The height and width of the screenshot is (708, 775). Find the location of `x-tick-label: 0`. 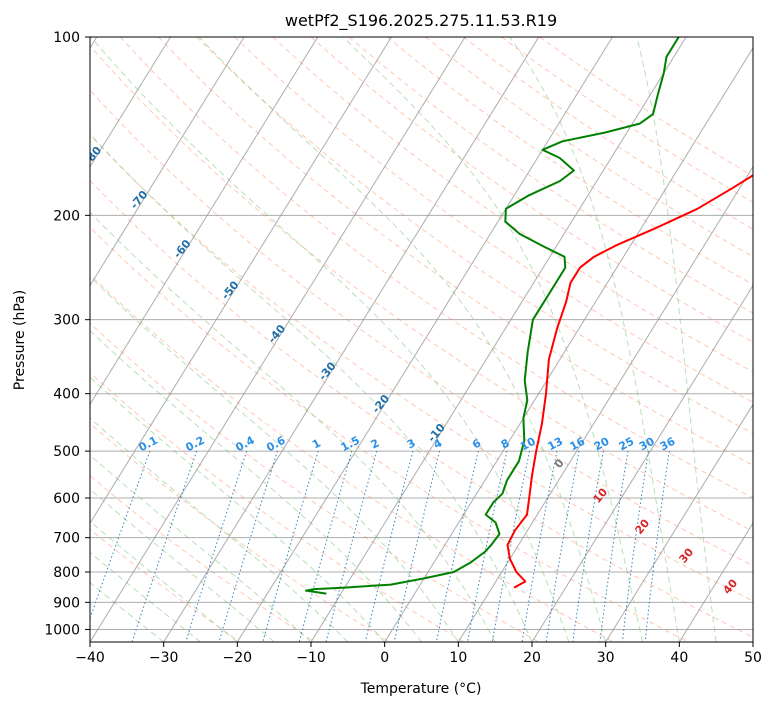

x-tick-label: 0 is located at coordinates (384, 658).